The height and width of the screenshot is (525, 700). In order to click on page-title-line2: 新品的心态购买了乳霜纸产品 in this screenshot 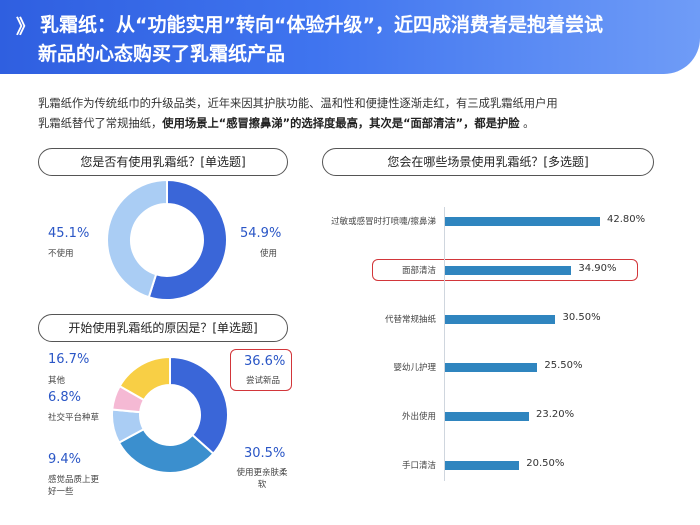, I will do `click(162, 54)`.